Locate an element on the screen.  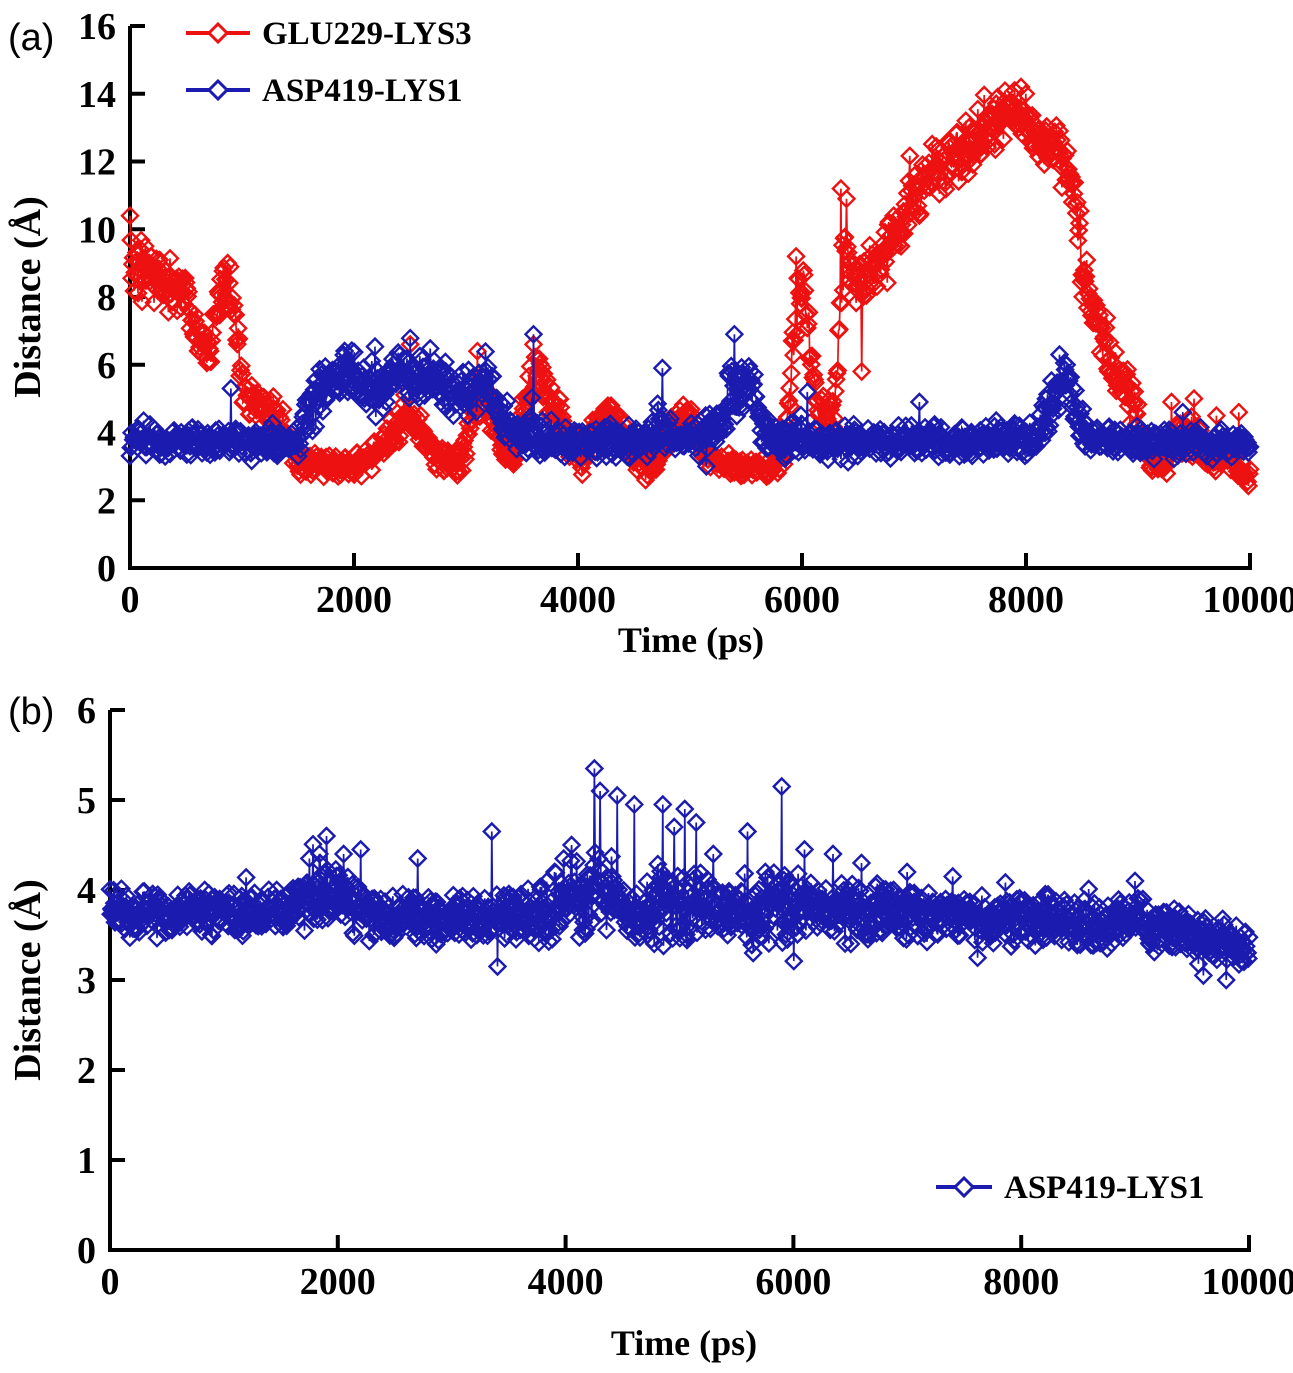
panel-tag: (a) is located at coordinates (31, 38).